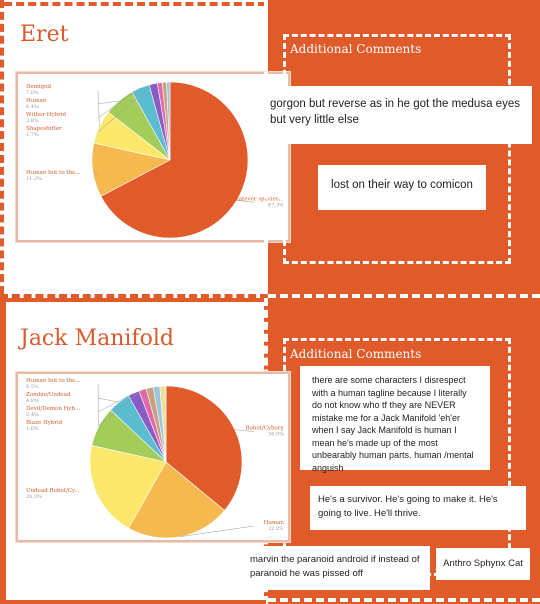  What do you see at coordinates (276, 205) in the screenshot?
I see `pie-slice-pct: 67.3%` at bounding box center [276, 205].